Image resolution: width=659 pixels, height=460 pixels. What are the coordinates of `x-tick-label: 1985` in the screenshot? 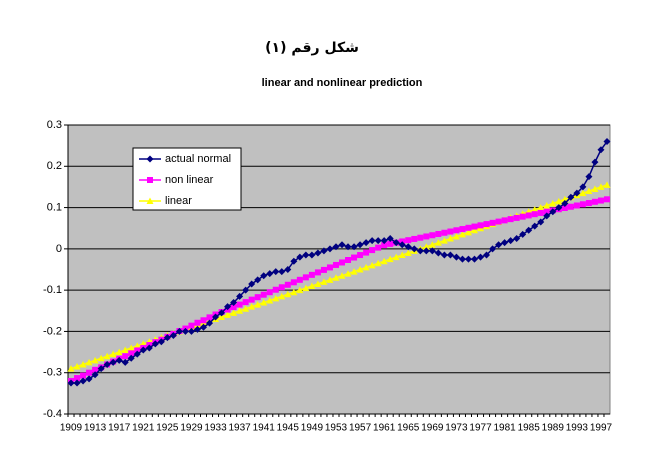 It's located at (529, 428).